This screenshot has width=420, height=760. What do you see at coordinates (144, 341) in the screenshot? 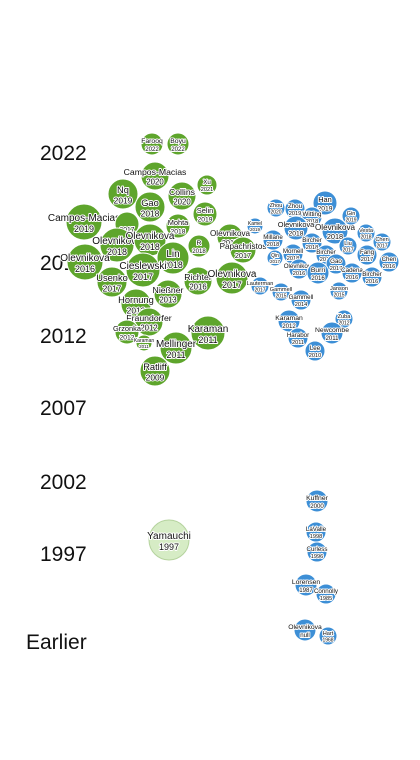
I see `bubble-author-label: Karaman` at bounding box center [144, 341].